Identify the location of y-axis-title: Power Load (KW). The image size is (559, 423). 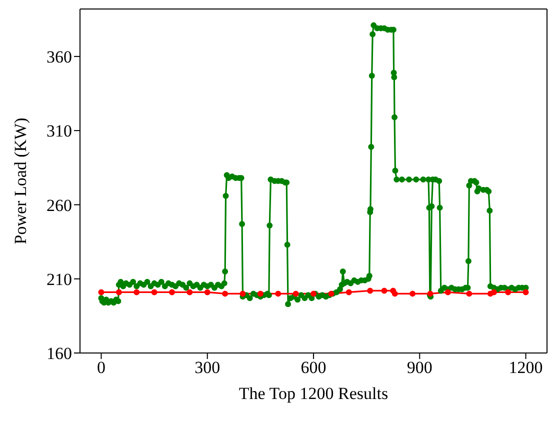
(20, 181).